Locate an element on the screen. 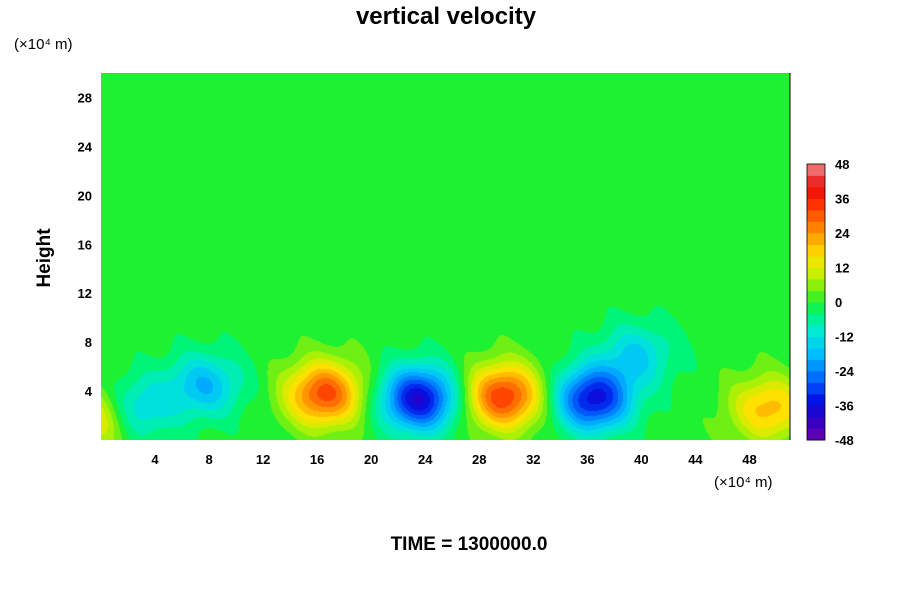 The image size is (900, 600). colorbar-tick-label: 36 is located at coordinates (842, 199).